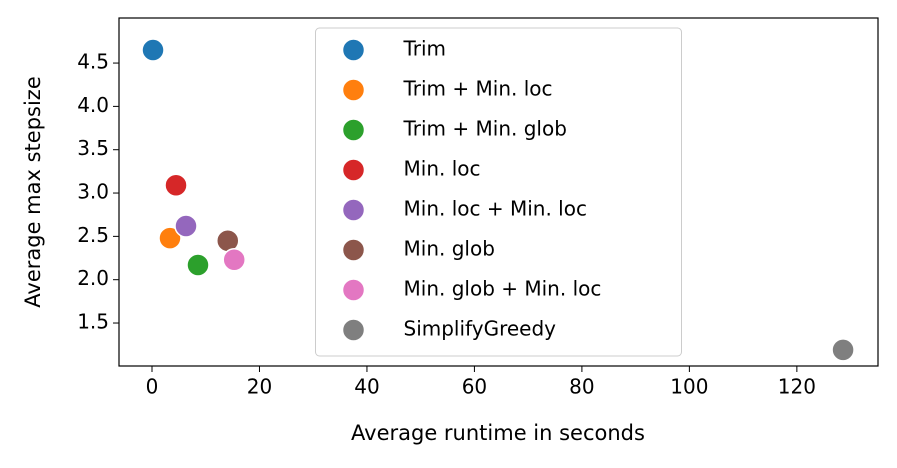 This screenshot has height=468, width=897. I want to click on legend-label: Trim + Min. loc, so click(478, 89).